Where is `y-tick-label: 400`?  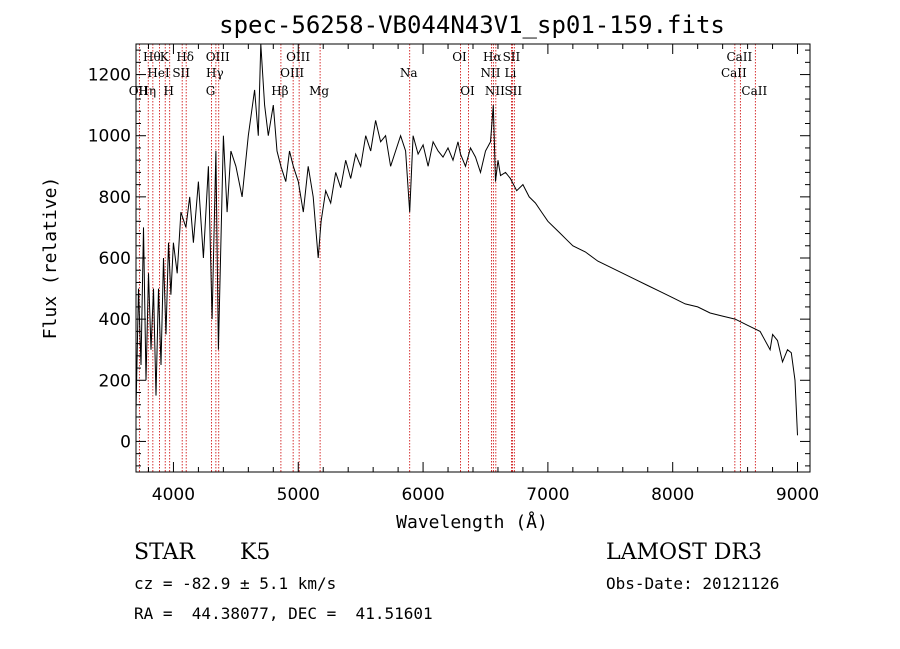 y-tick-label: 400 is located at coordinates (115, 320).